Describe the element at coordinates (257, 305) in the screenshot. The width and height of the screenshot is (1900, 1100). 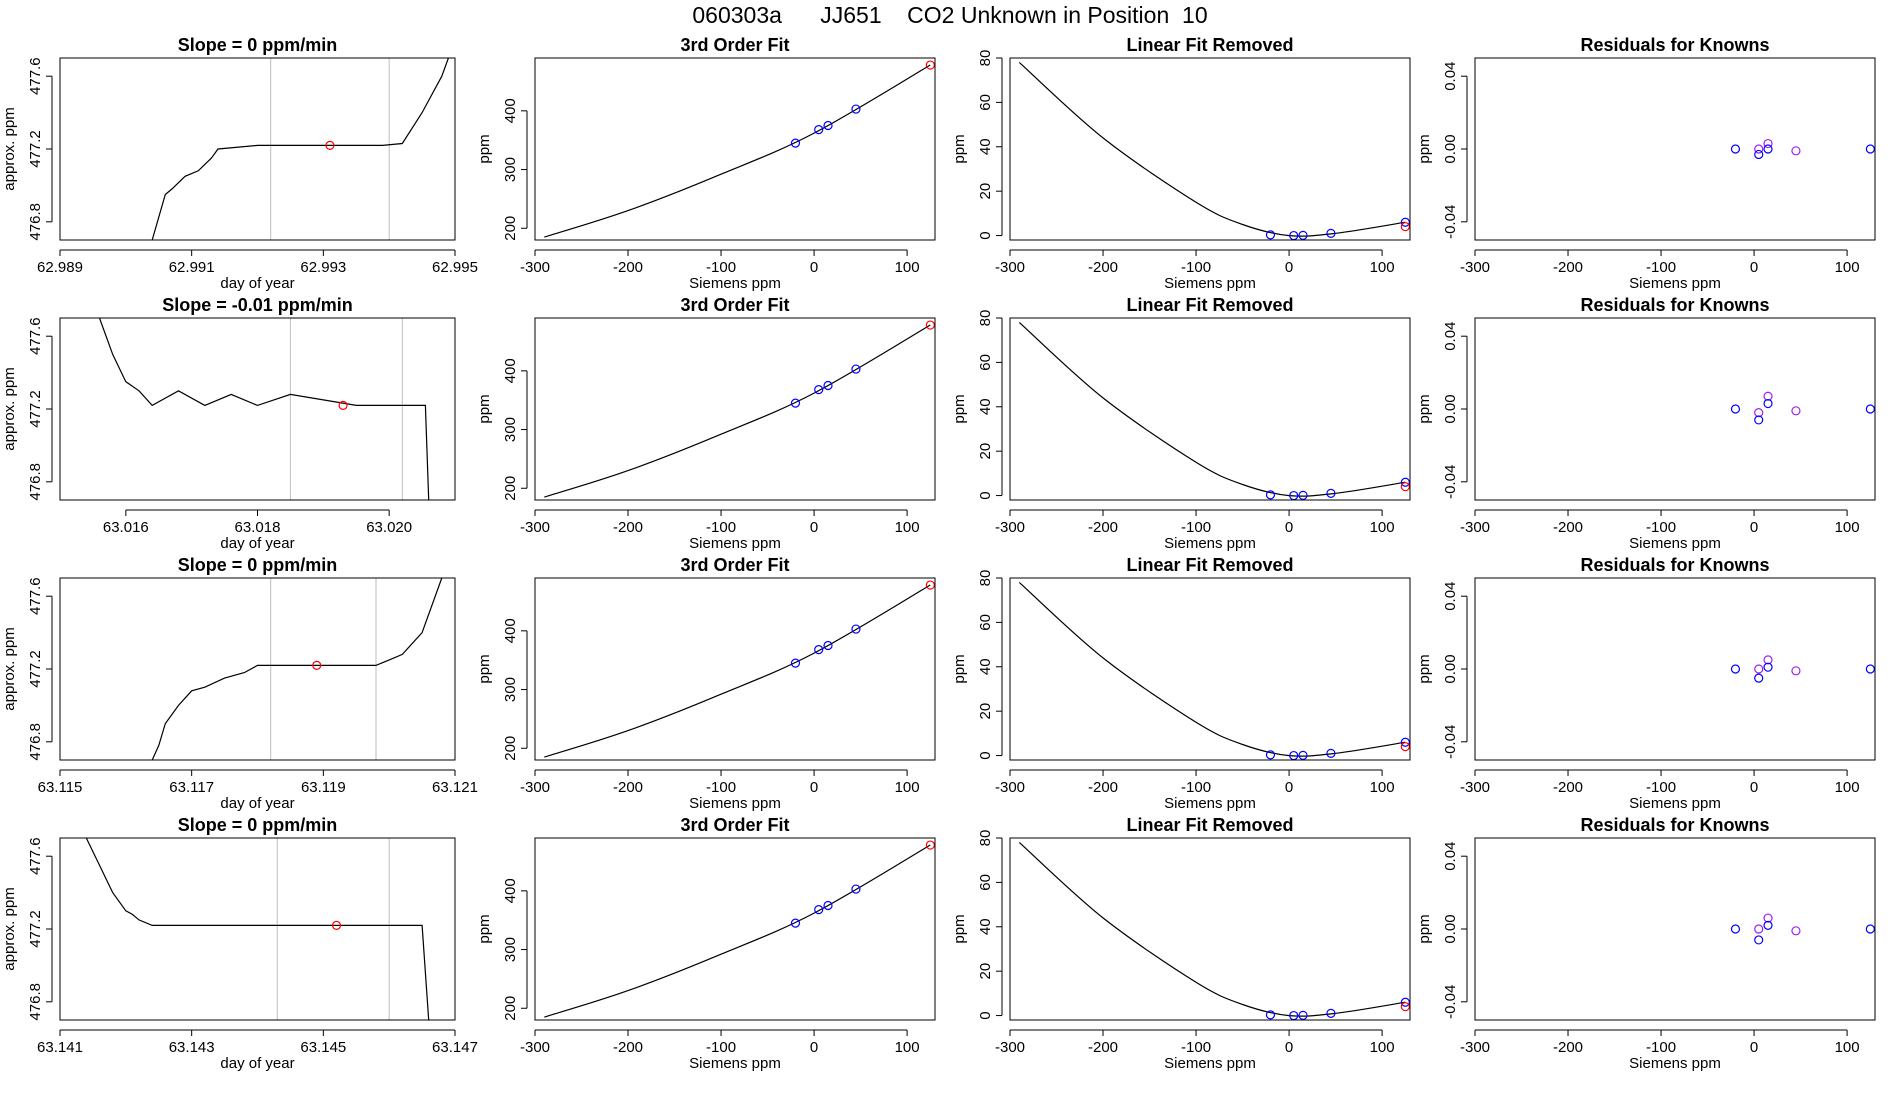
I see `panel-title: Slope = -0.01 ppm/min` at that location.